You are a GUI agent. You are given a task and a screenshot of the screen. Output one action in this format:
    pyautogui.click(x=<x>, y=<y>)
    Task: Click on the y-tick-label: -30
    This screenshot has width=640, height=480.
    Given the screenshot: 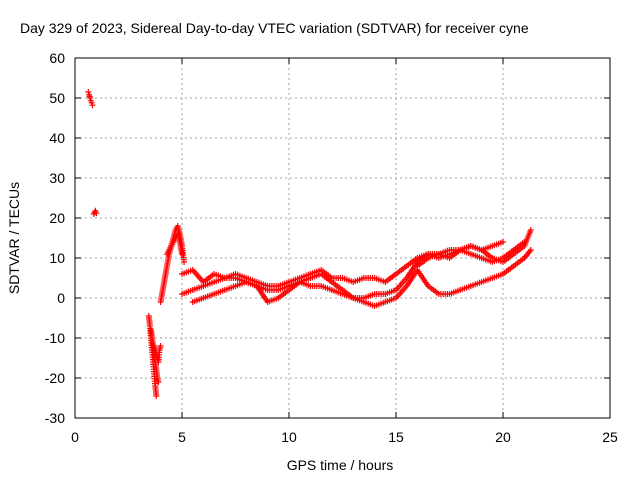 What is the action you would take?
    pyautogui.click(x=55, y=418)
    